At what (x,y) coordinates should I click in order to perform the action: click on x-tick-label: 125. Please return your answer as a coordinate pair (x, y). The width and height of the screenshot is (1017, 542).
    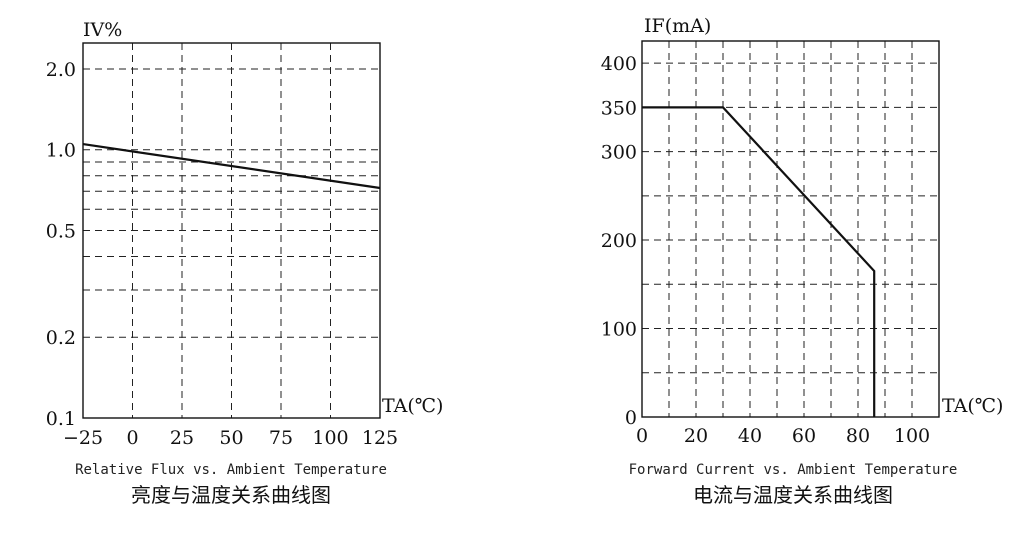
    Looking at the image, I should click on (380, 438).